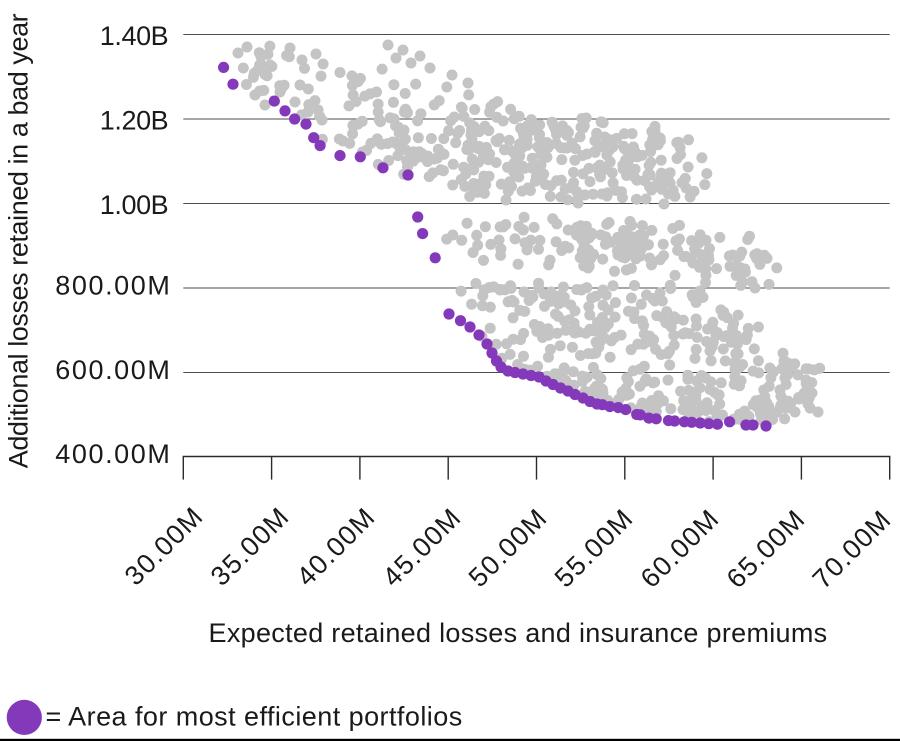 This screenshot has height=741, width=900. I want to click on svg-text: 400.00M, so click(113, 454).